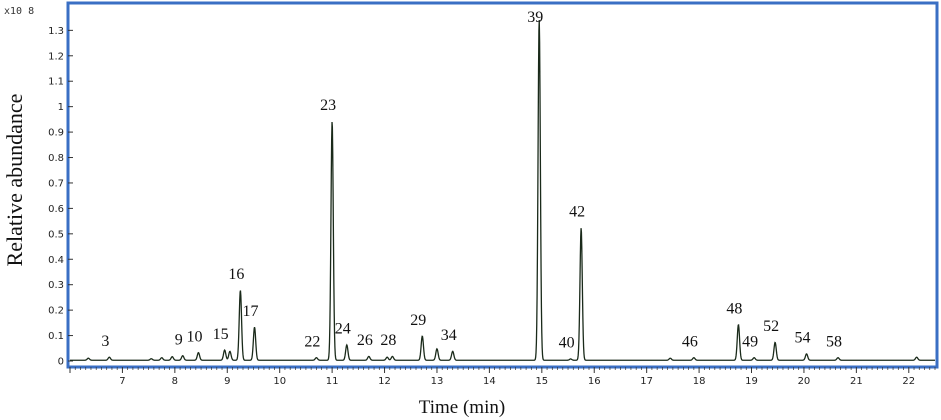 The height and width of the screenshot is (420, 941). I want to click on peak-label-49: 49, so click(750, 341).